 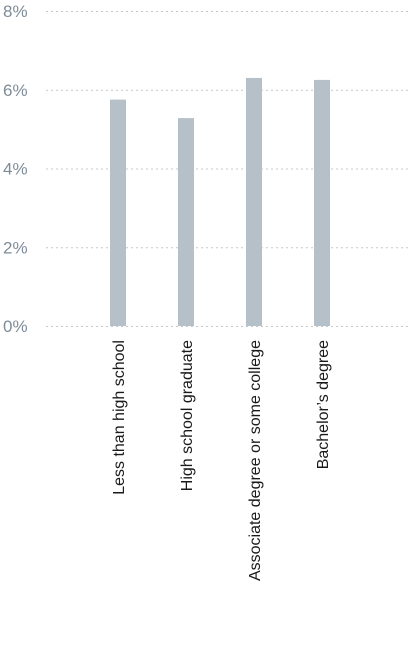 What do you see at coordinates (15, 90) in the screenshot?
I see `y-tick-label: 6%` at bounding box center [15, 90].